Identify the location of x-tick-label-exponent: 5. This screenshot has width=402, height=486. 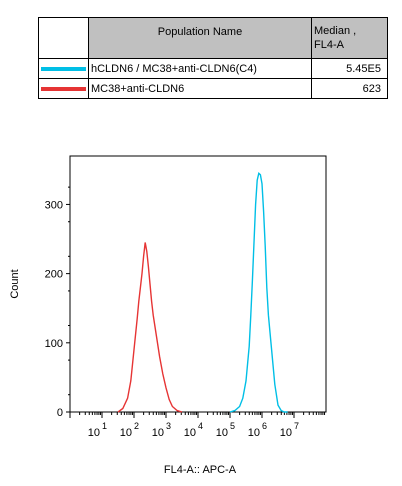
(232, 426).